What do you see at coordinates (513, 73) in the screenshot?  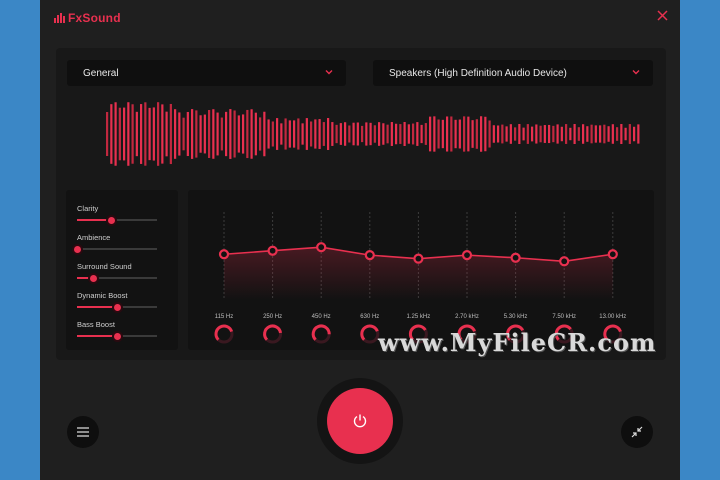 I see `output-device-dropdown: Speakers (High Definition Audio Device)` at bounding box center [513, 73].